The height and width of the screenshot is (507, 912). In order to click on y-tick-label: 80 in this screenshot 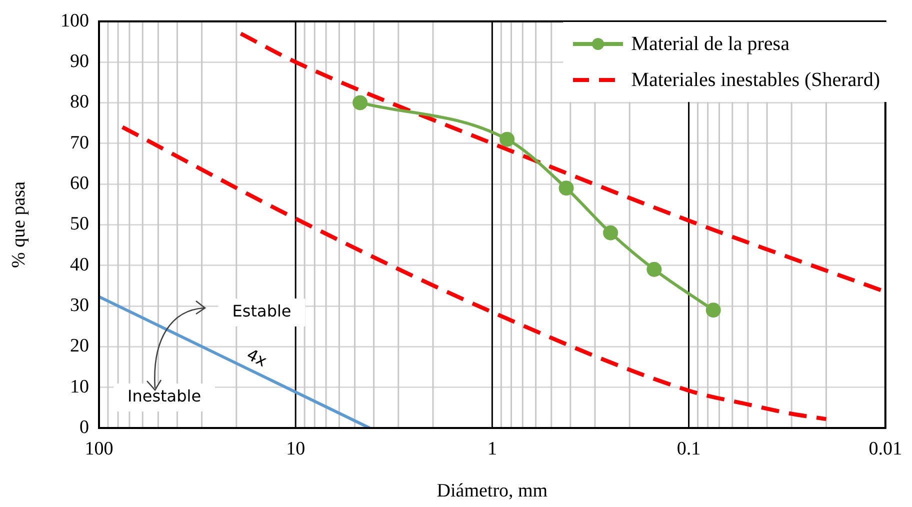, I will do `click(79, 102)`.